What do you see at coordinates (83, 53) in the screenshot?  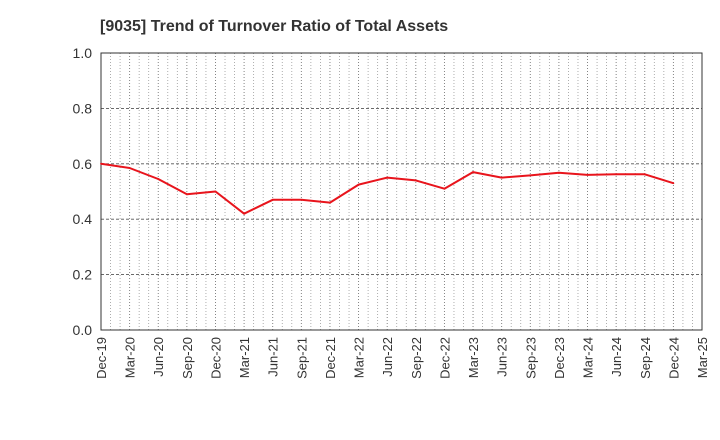 I see `y-tick-label: 1.0` at bounding box center [83, 53].